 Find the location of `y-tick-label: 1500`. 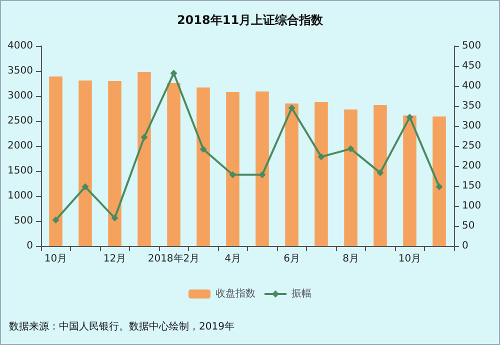

y-tick-label: 1500 is located at coordinates (20, 171).